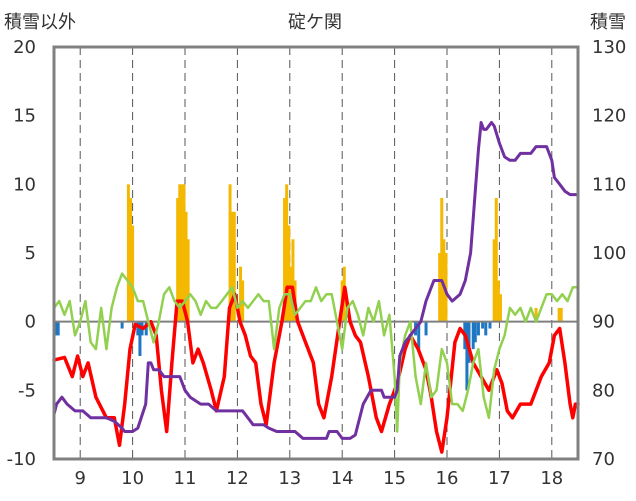 The width and height of the screenshot is (636, 501). What do you see at coordinates (24, 184) in the screenshot?
I see `y-tick-label-left: 10` at bounding box center [24, 184].